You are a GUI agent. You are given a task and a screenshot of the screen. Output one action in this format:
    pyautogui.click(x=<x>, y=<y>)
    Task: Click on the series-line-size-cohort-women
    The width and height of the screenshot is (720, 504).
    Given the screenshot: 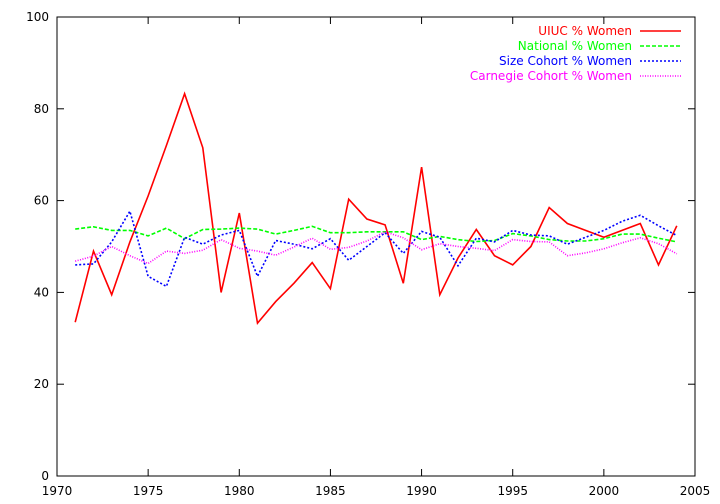 What is the action you would take?
    pyautogui.click(x=376, y=248)
    